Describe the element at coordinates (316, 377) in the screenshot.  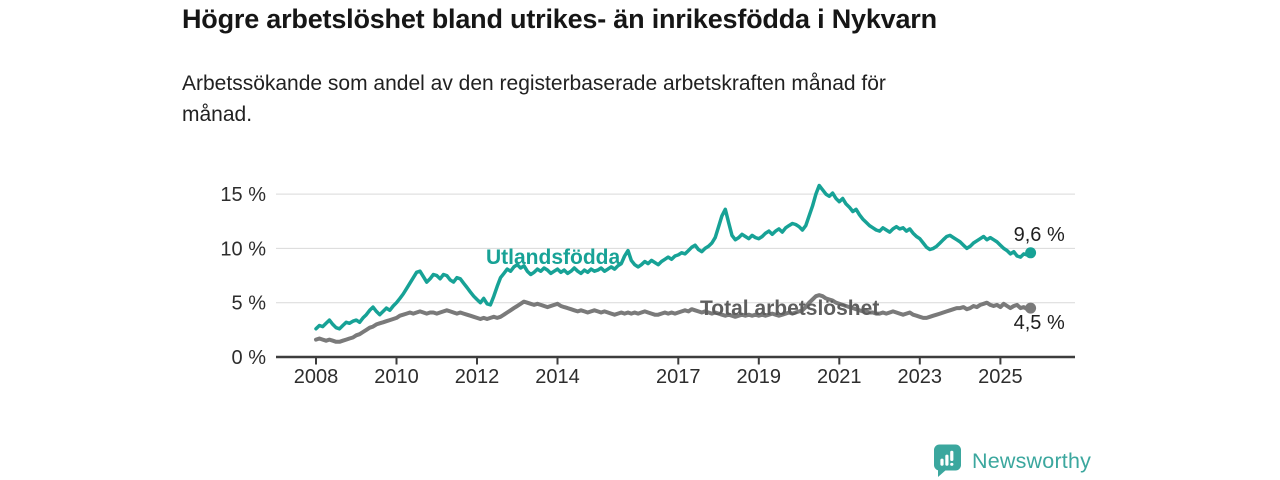
I see `x-axis-label-2008: 2008` at that location.